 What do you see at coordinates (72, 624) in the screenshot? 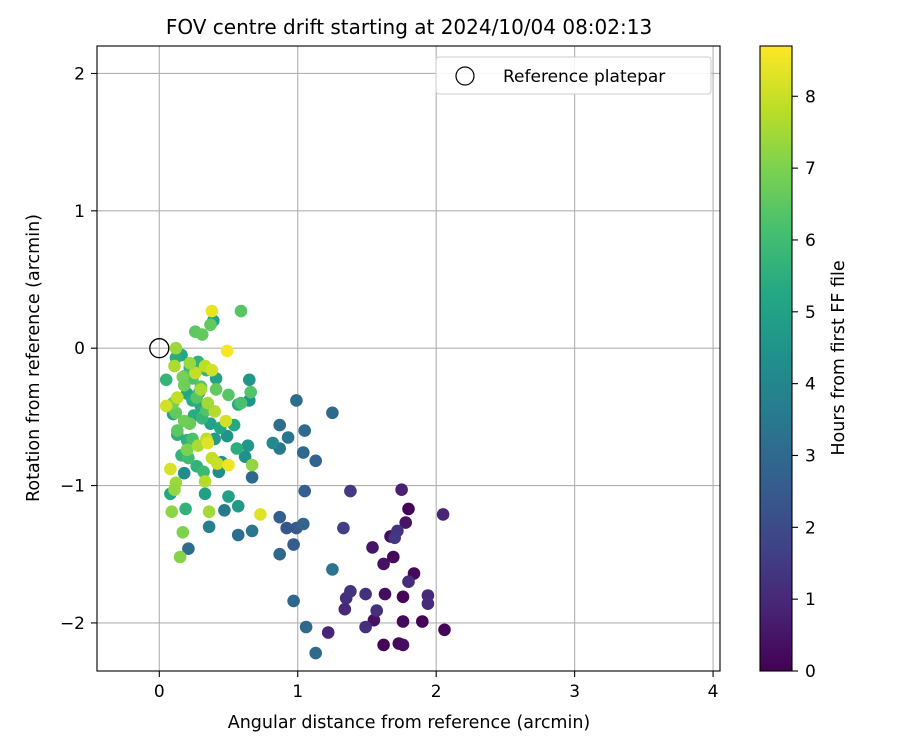
I see `y-tick-label: −2` at bounding box center [72, 624].